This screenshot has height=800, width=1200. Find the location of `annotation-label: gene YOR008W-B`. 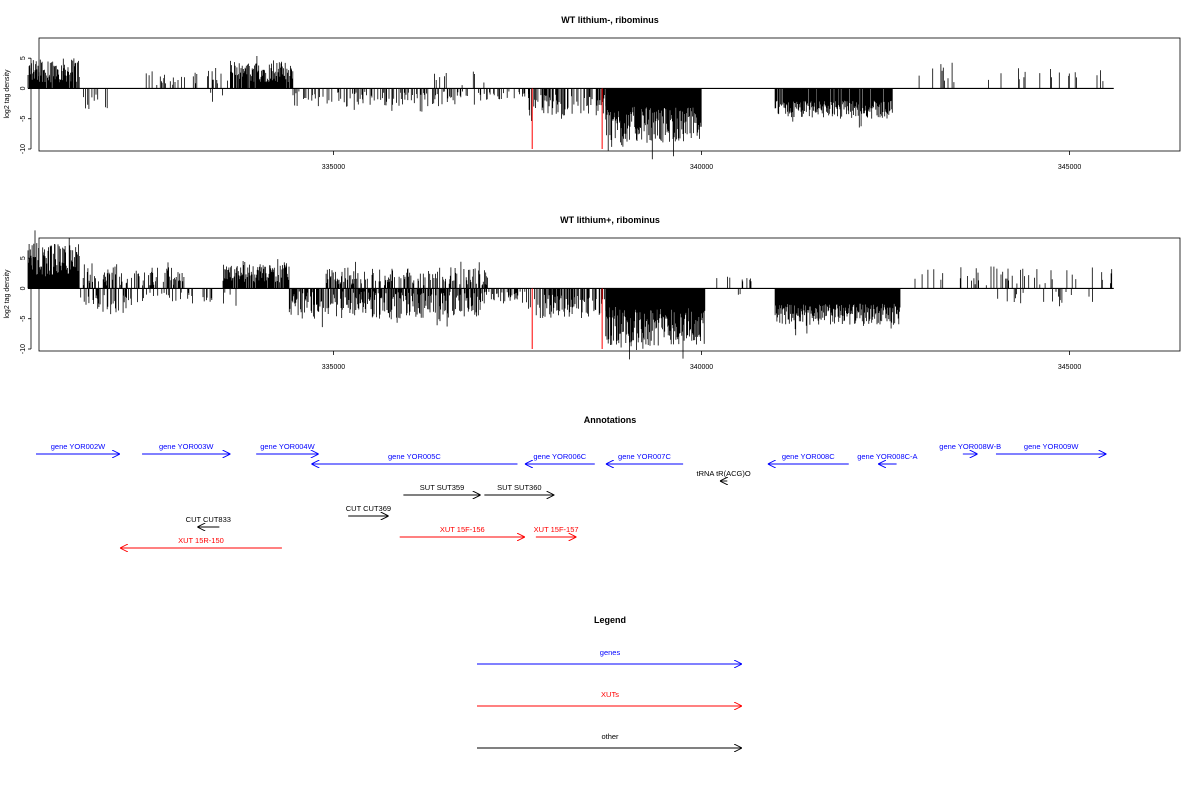

annotation-label: gene YOR008W-B is located at coordinates (970, 446).